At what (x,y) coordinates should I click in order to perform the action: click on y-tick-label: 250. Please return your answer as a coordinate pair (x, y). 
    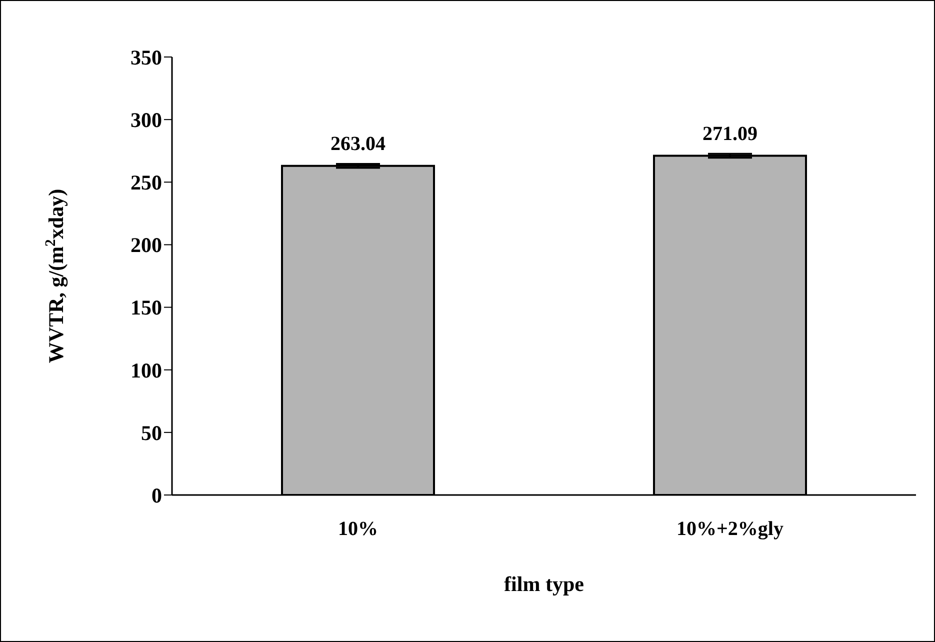
    Looking at the image, I should click on (146, 182).